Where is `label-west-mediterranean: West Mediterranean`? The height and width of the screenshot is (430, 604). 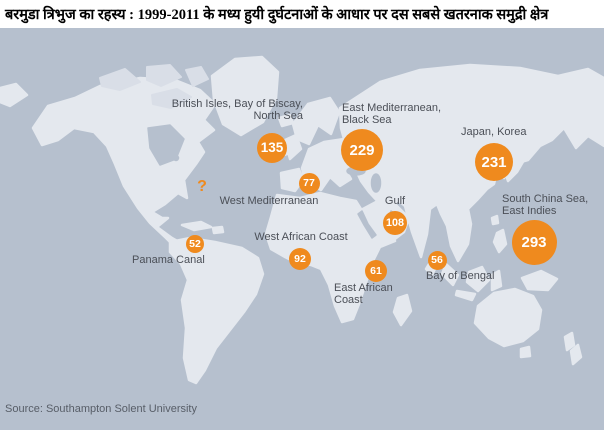
label-west-mediterranean: West Mediterranean is located at coordinates (269, 201).